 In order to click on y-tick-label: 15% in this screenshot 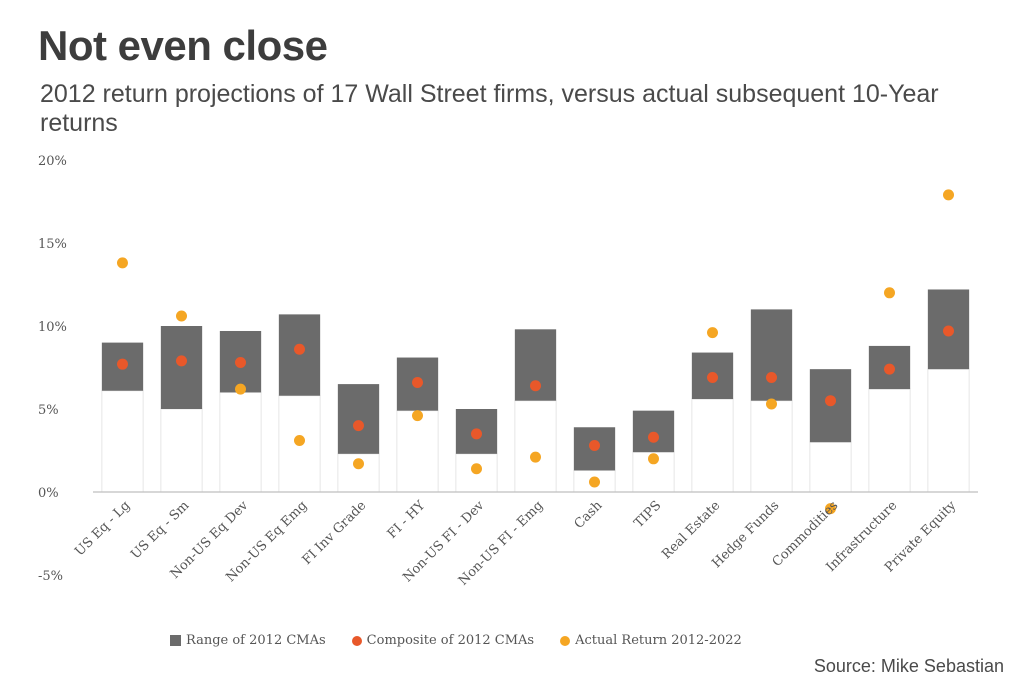, I will do `click(52, 244)`.